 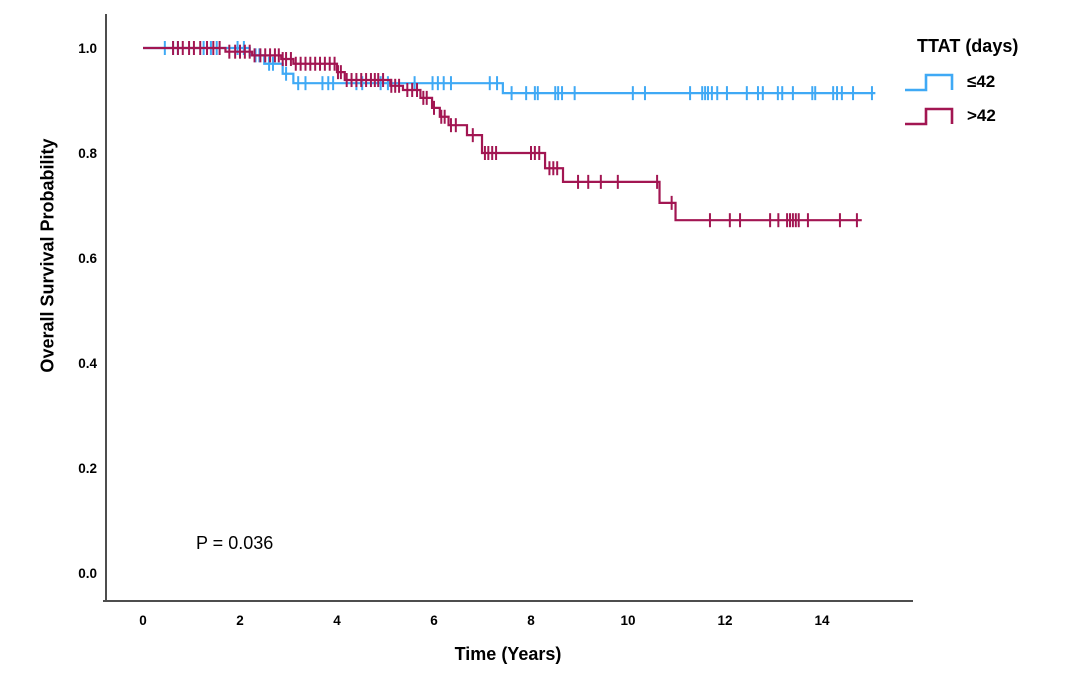 What do you see at coordinates (724, 620) in the screenshot?
I see `x-tick-label: 12` at bounding box center [724, 620].